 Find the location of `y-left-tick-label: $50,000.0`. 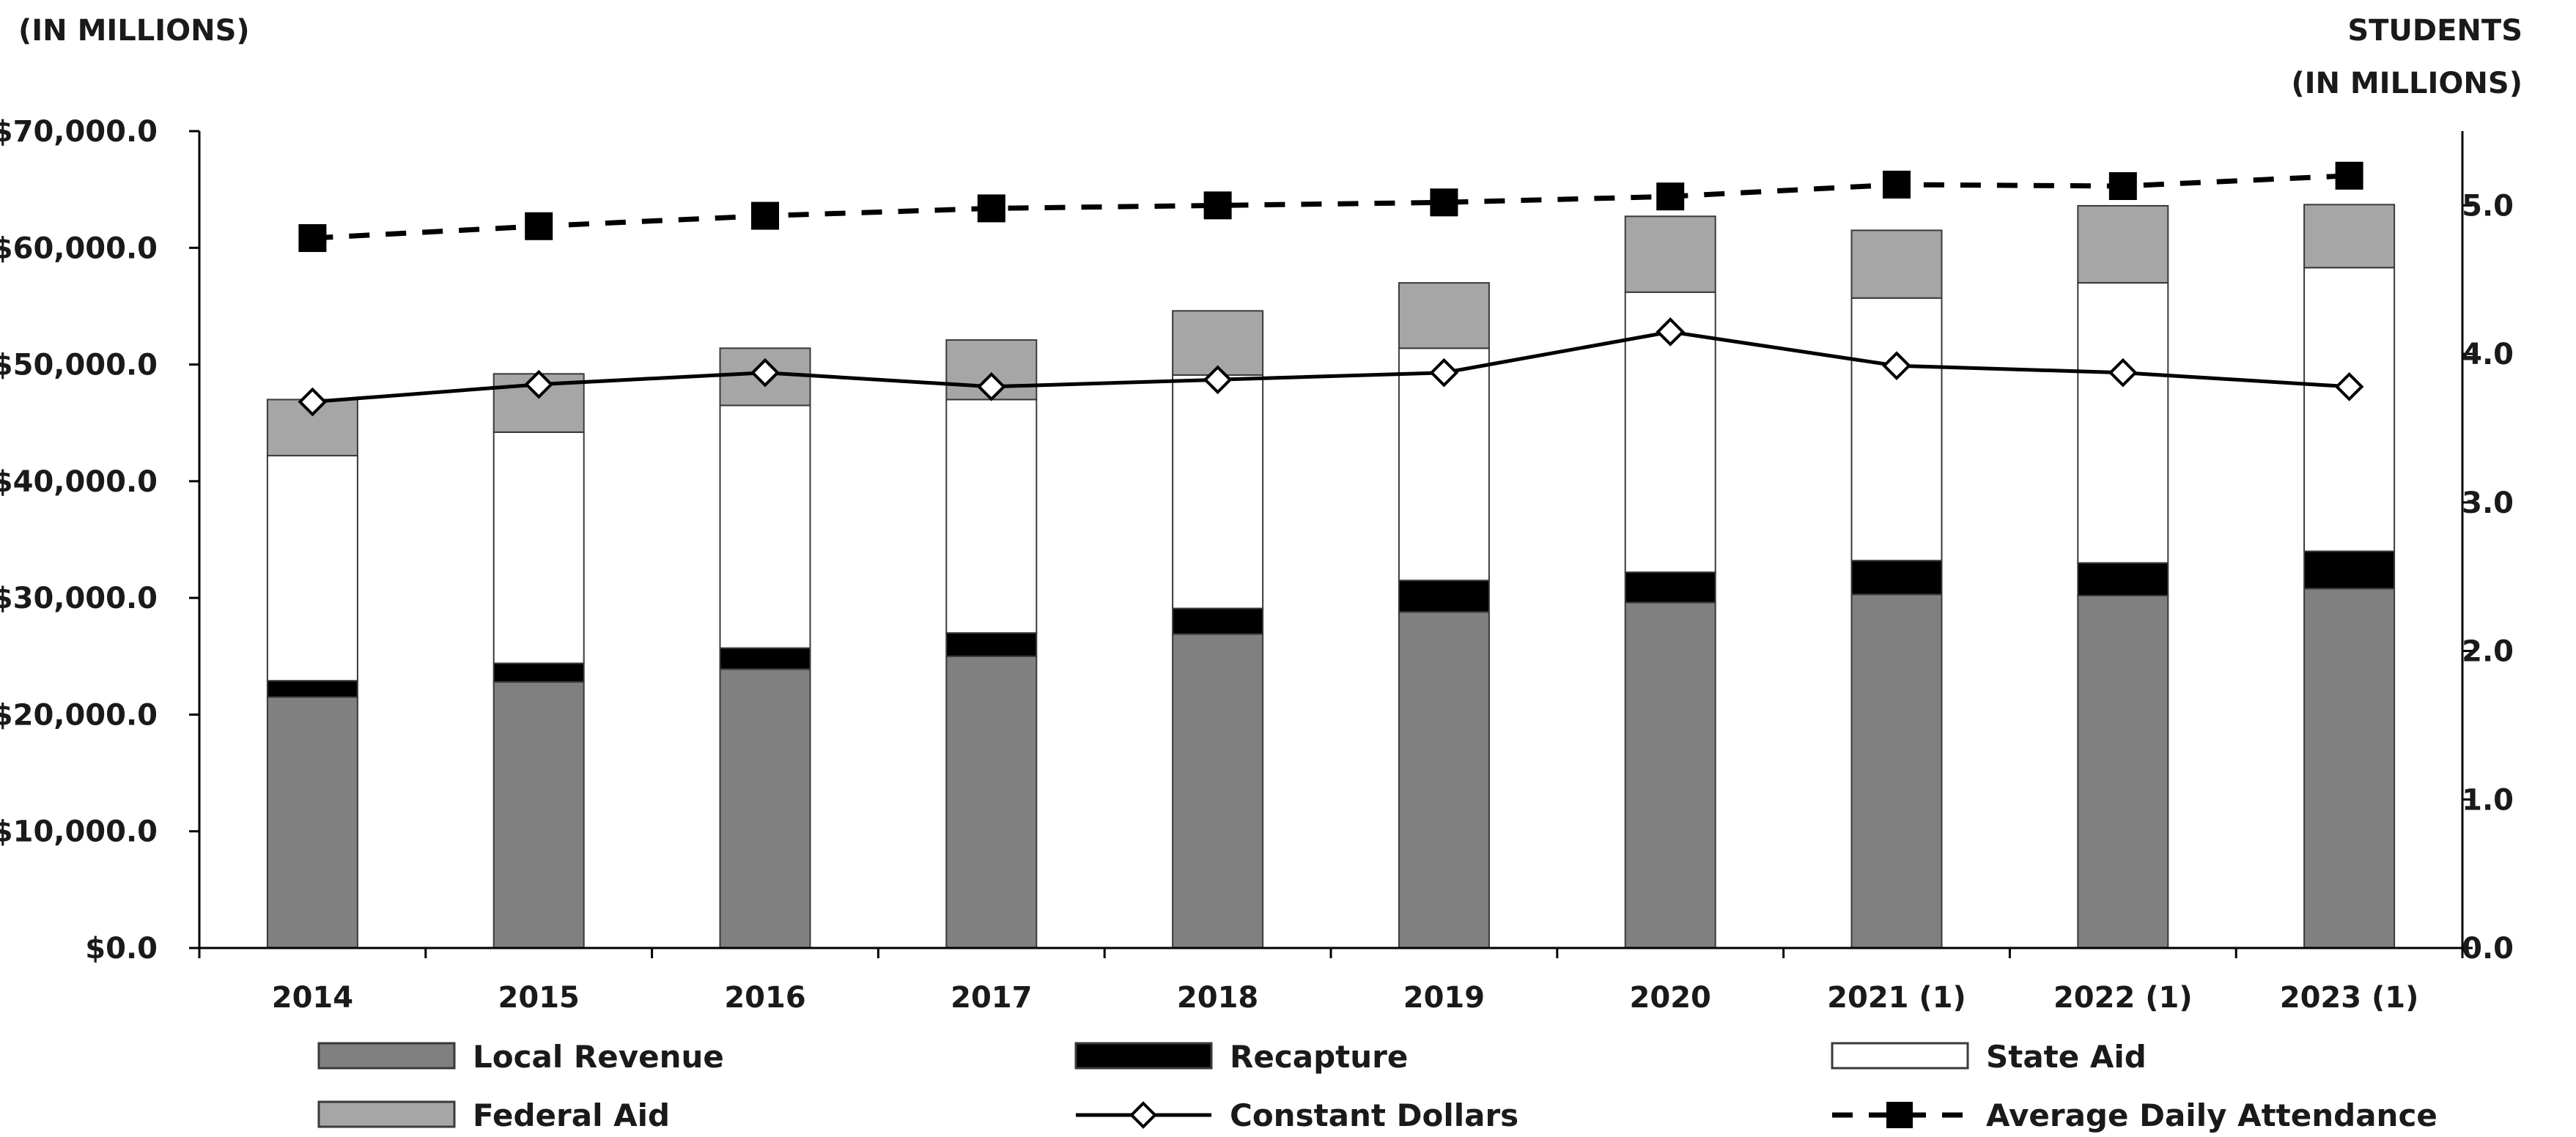

y-left-tick-label: $50,000.0 is located at coordinates (79, 365).